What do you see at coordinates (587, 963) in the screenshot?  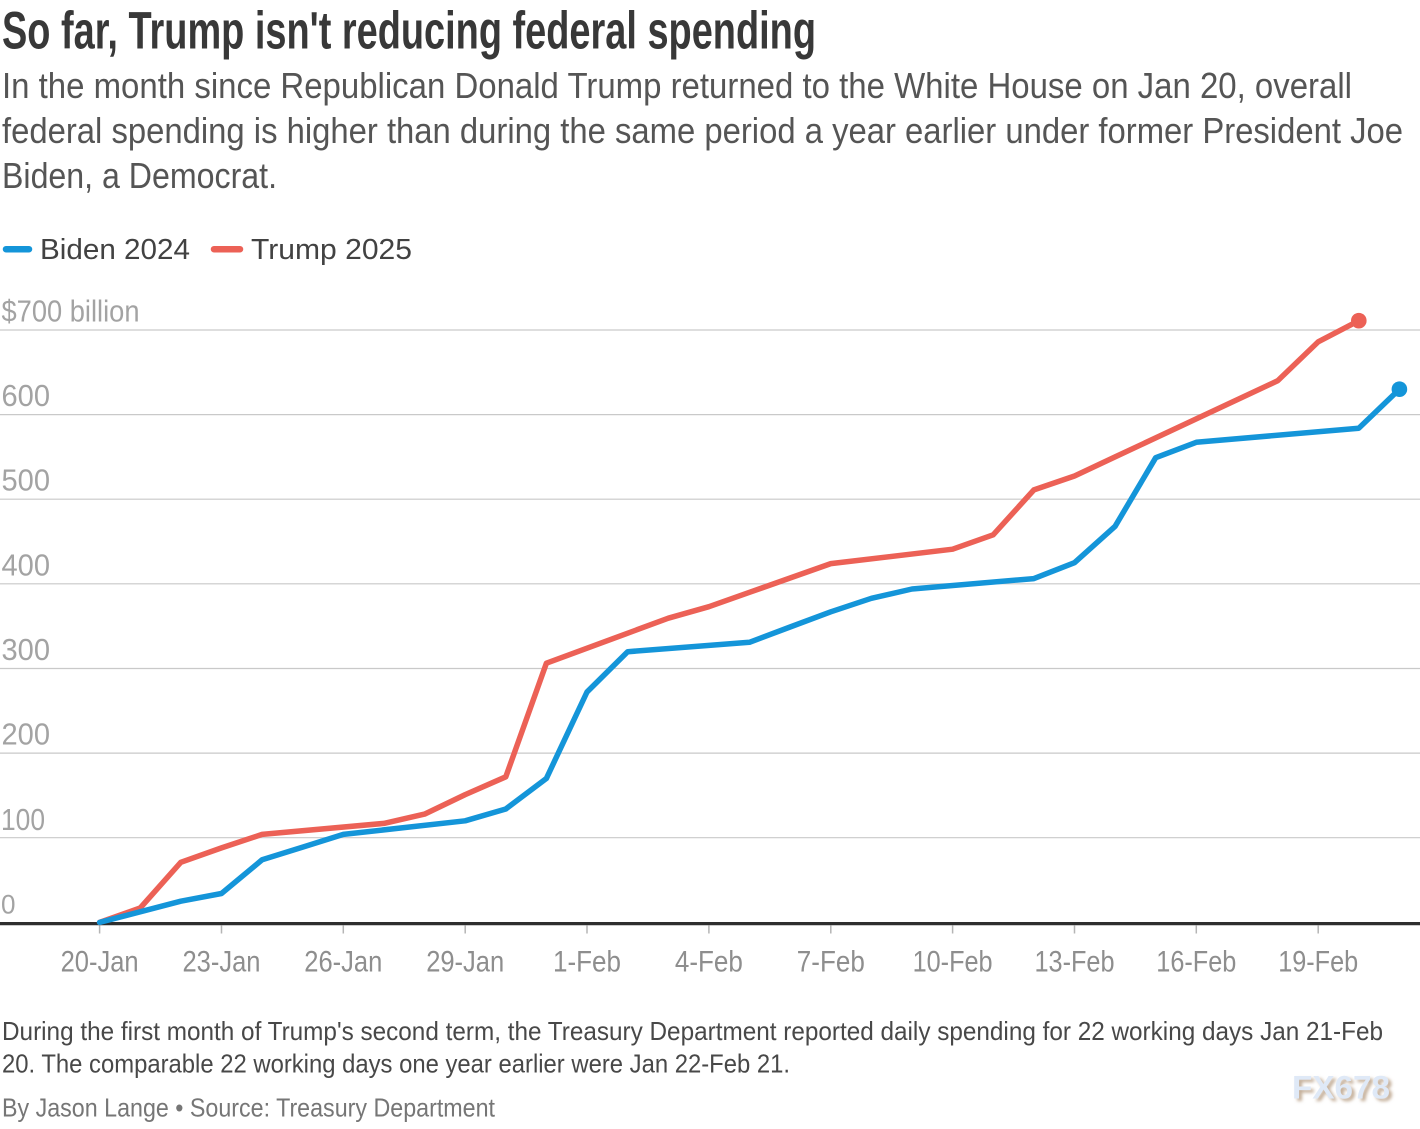 I see `svg-text: 1-Feb` at bounding box center [587, 963].